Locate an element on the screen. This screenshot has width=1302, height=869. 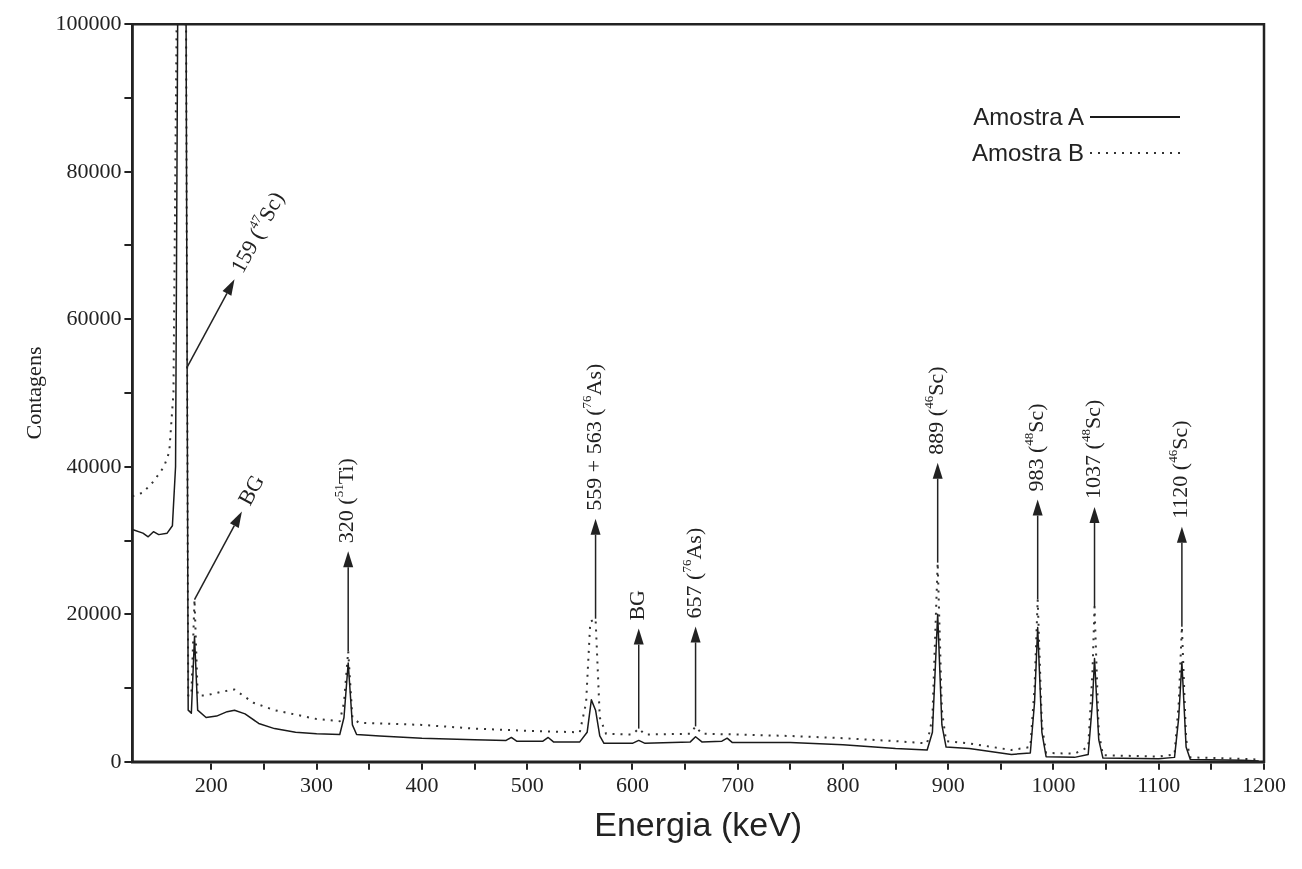
legend-label: Amostra A is located at coordinates (1028, 117).